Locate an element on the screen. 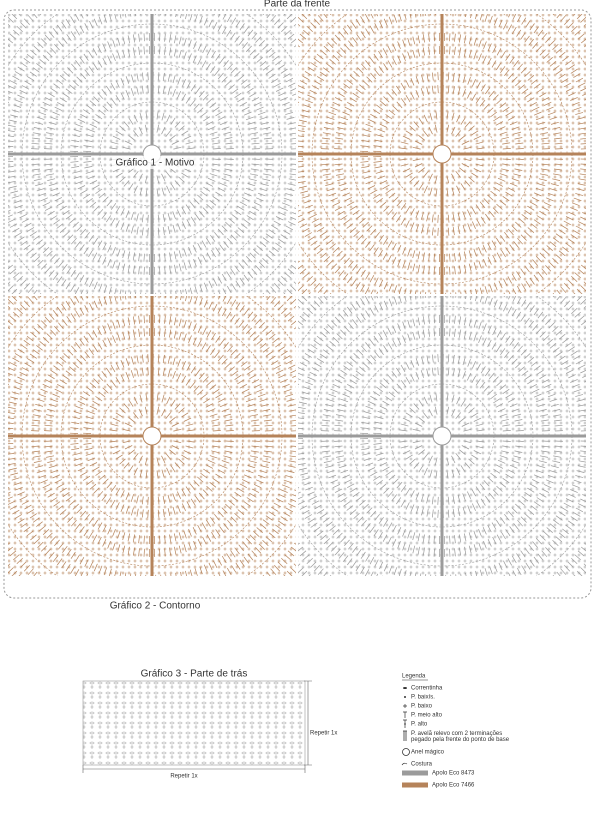 The height and width of the screenshot is (840, 595). back-chart is located at coordinates (194, 723).